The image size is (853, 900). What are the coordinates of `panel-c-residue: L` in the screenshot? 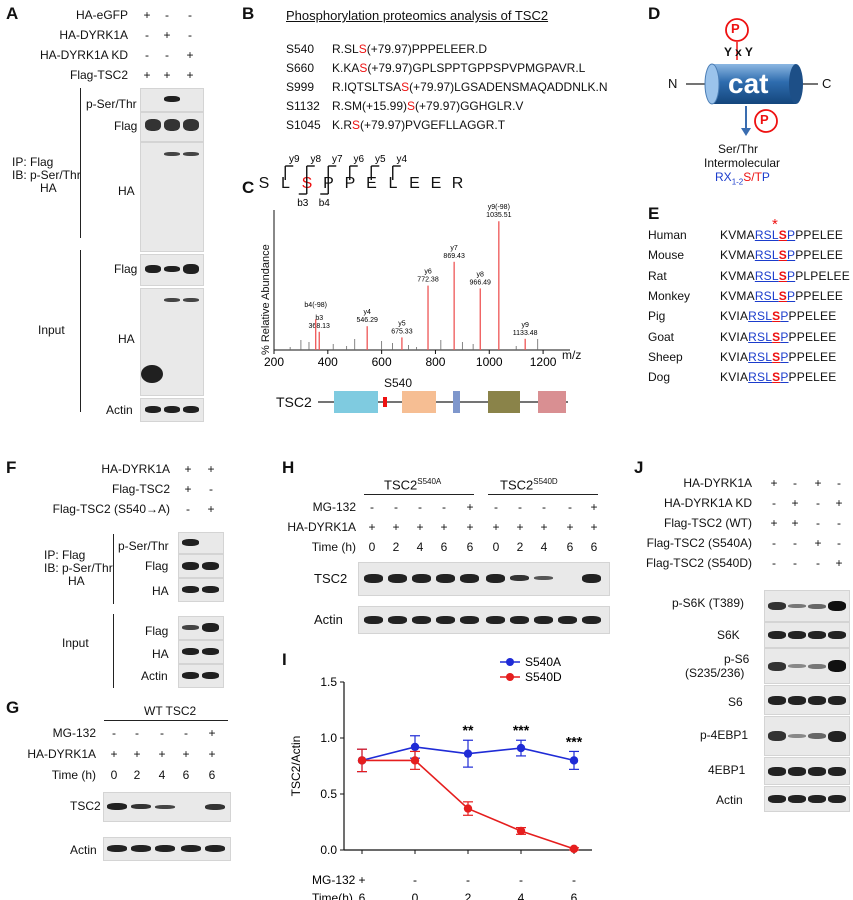 It's located at (285, 183).